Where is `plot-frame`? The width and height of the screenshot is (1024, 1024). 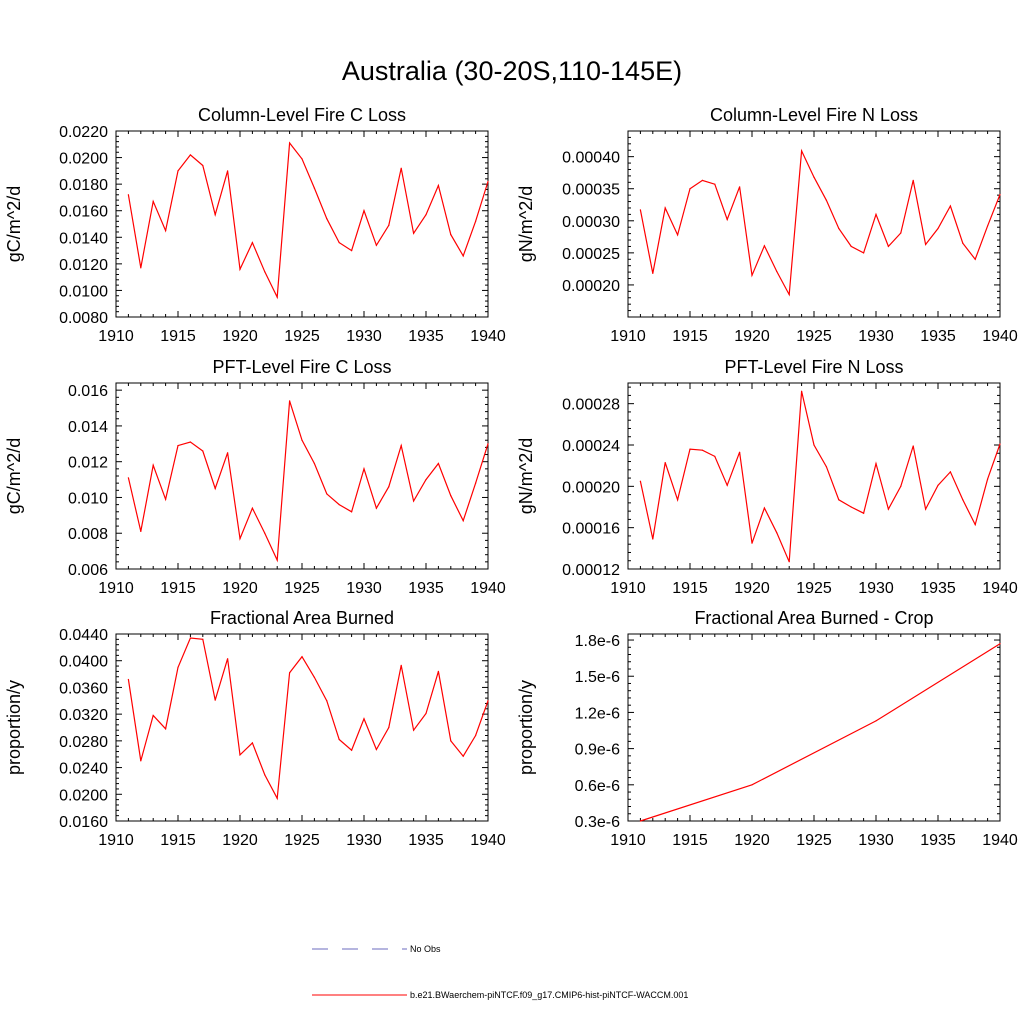 plot-frame is located at coordinates (302, 727).